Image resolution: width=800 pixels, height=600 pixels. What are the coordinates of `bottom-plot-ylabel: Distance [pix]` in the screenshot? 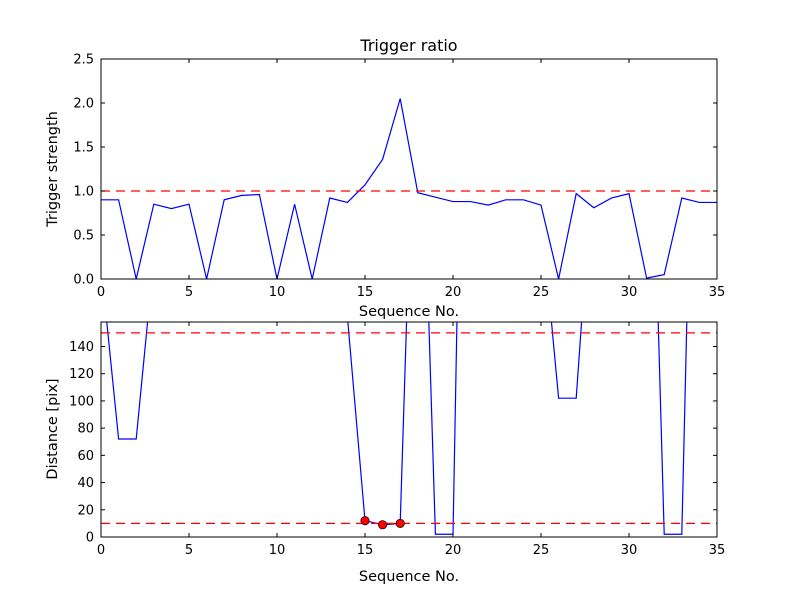 It's located at (53, 428).